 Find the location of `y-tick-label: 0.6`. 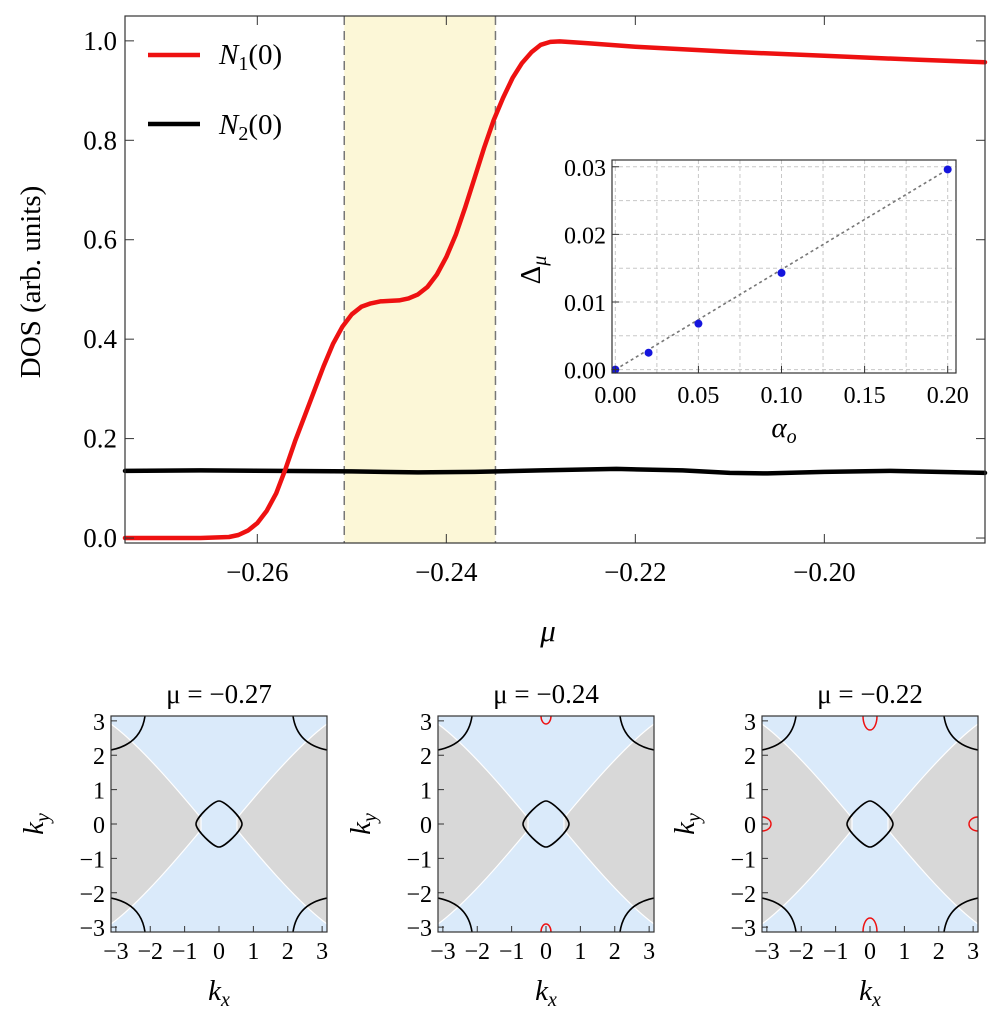

y-tick-label: 0.6 is located at coordinates (100, 240).